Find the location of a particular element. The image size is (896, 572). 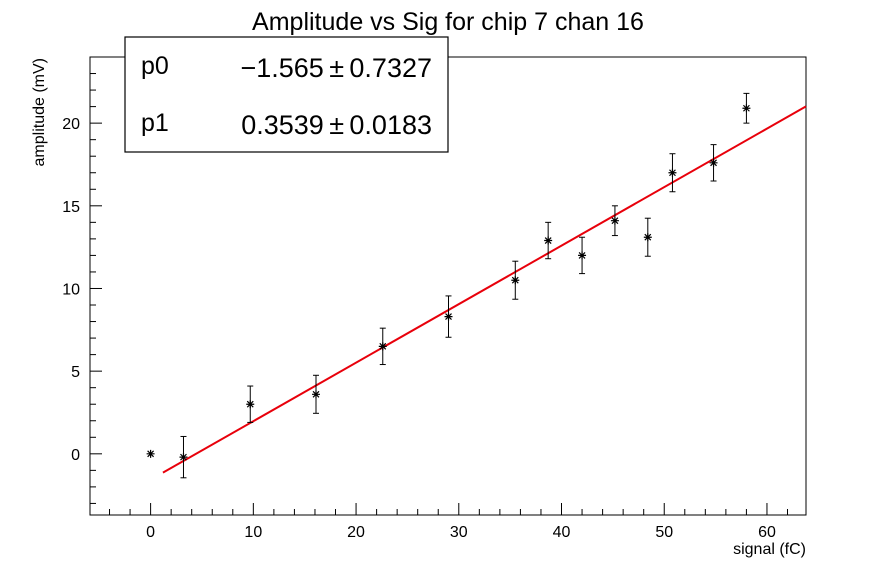

chart-title: Amplitude vs Sig for chip 7 chan 16 is located at coordinates (448, 22).